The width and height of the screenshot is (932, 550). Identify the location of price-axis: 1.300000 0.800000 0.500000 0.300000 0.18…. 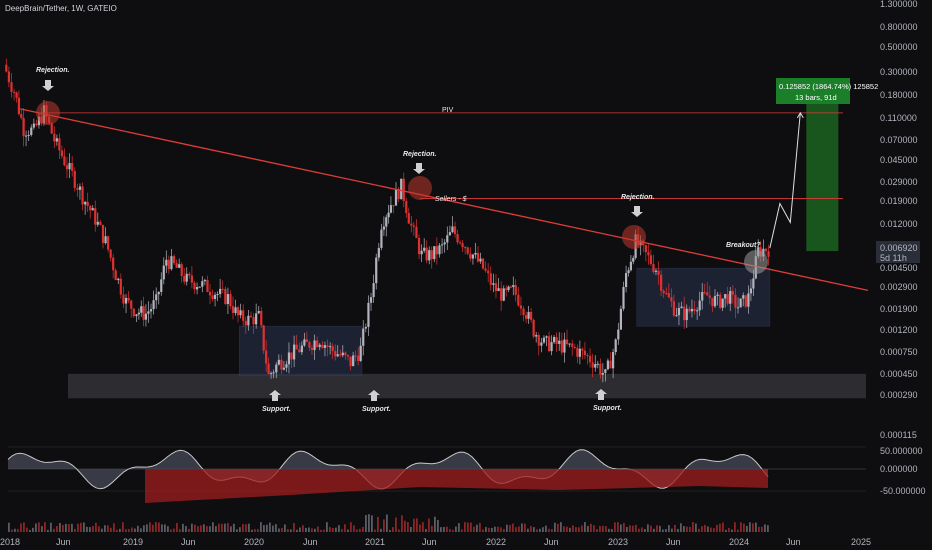
(899, 220).